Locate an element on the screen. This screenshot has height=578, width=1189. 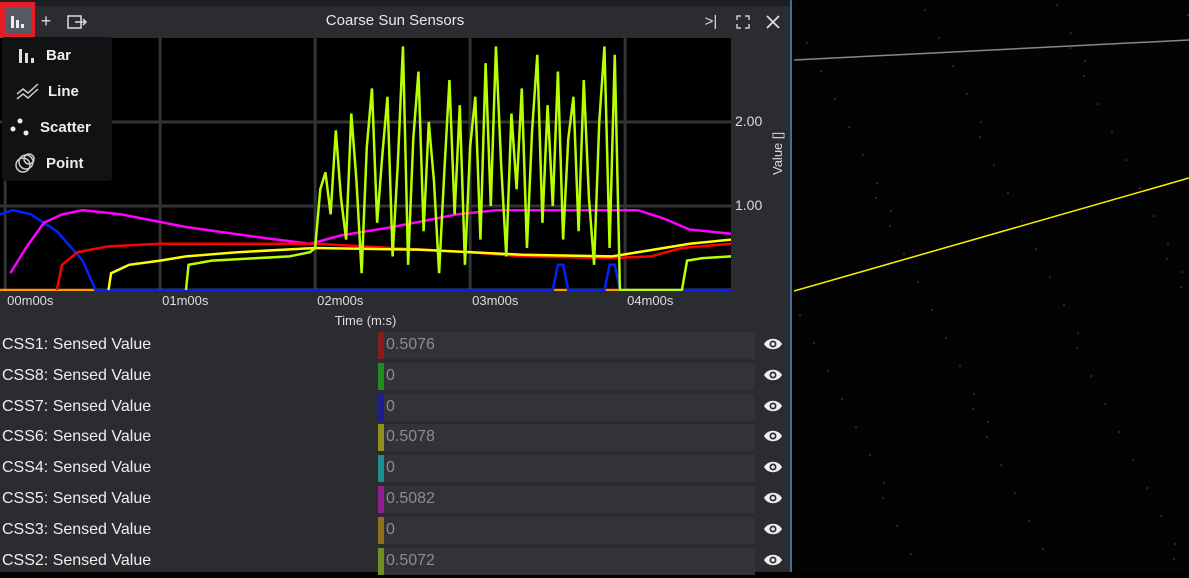
orbit-line is located at coordinates (991, 50).